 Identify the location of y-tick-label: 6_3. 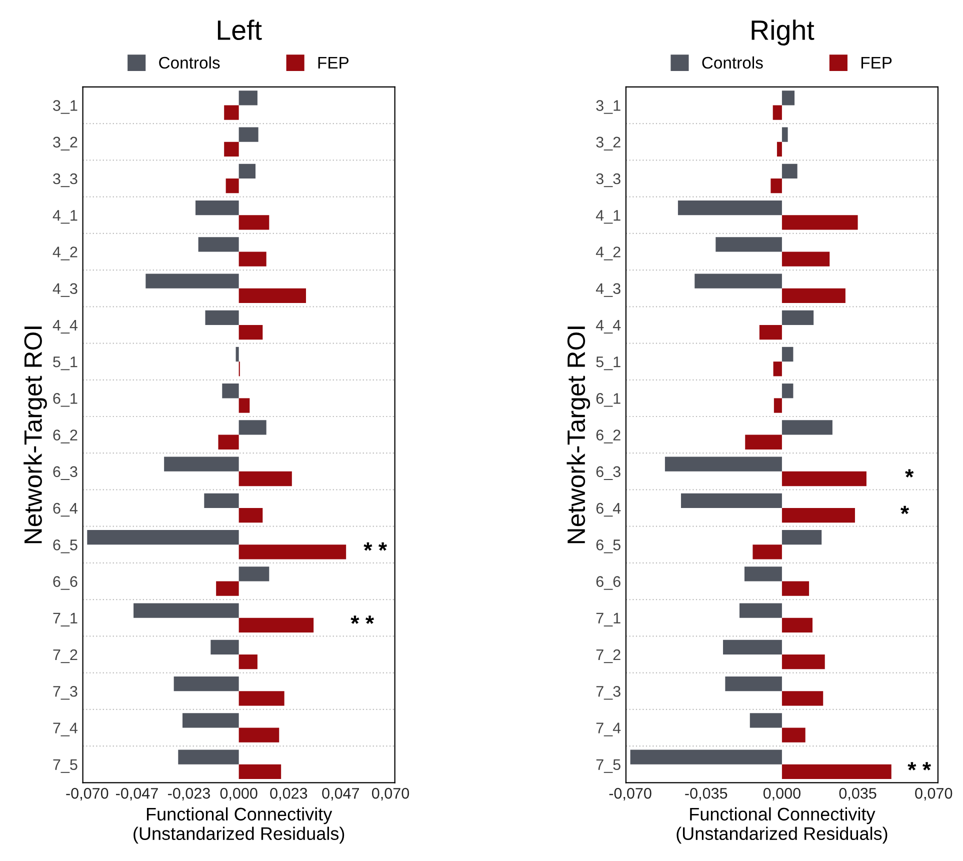
(65, 473).